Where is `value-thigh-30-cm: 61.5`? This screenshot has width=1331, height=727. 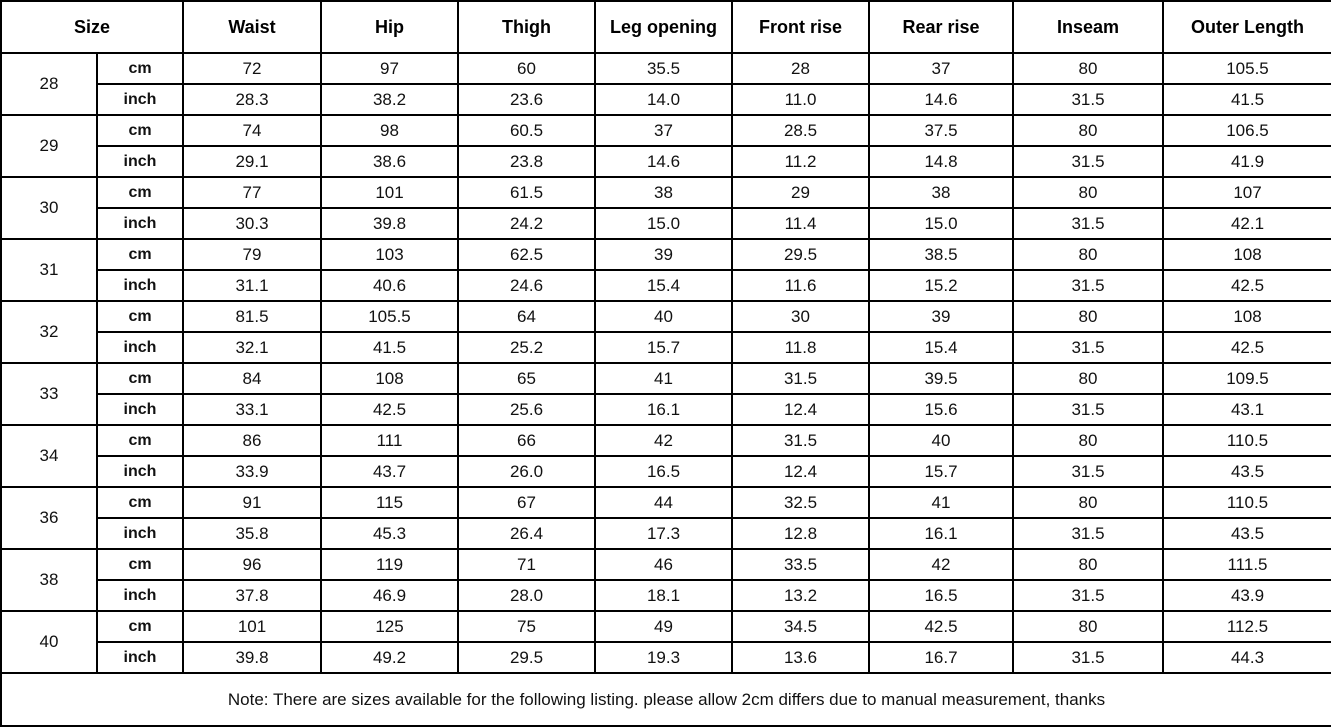
value-thigh-30-cm: 61.5 is located at coordinates (526, 192).